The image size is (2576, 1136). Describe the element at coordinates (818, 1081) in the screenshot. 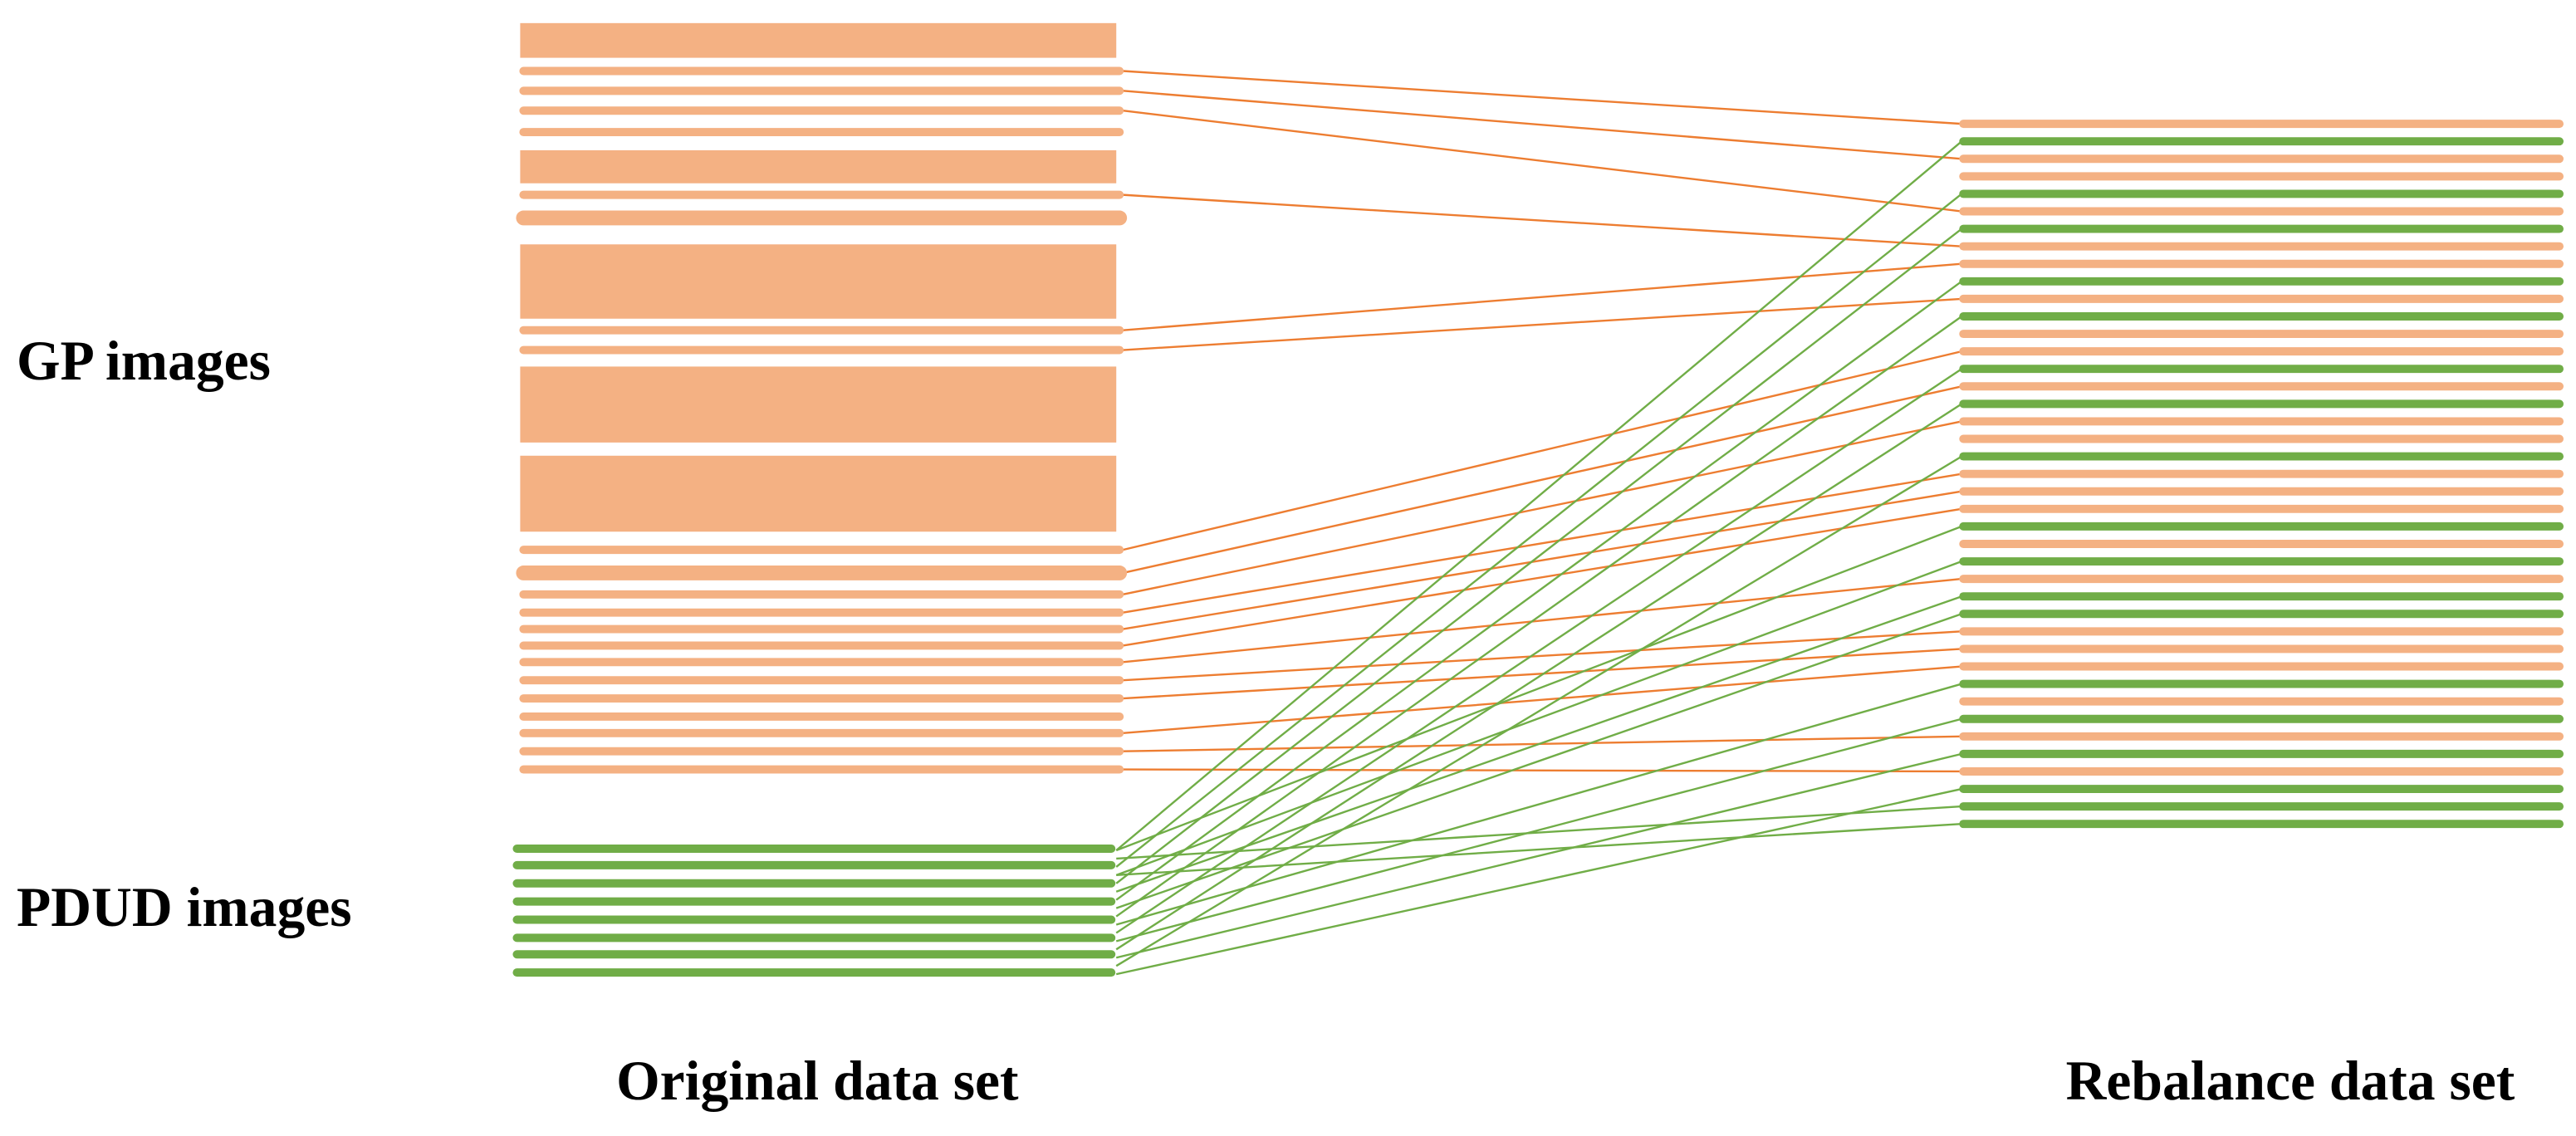

I see `original-label: Original data set` at that location.